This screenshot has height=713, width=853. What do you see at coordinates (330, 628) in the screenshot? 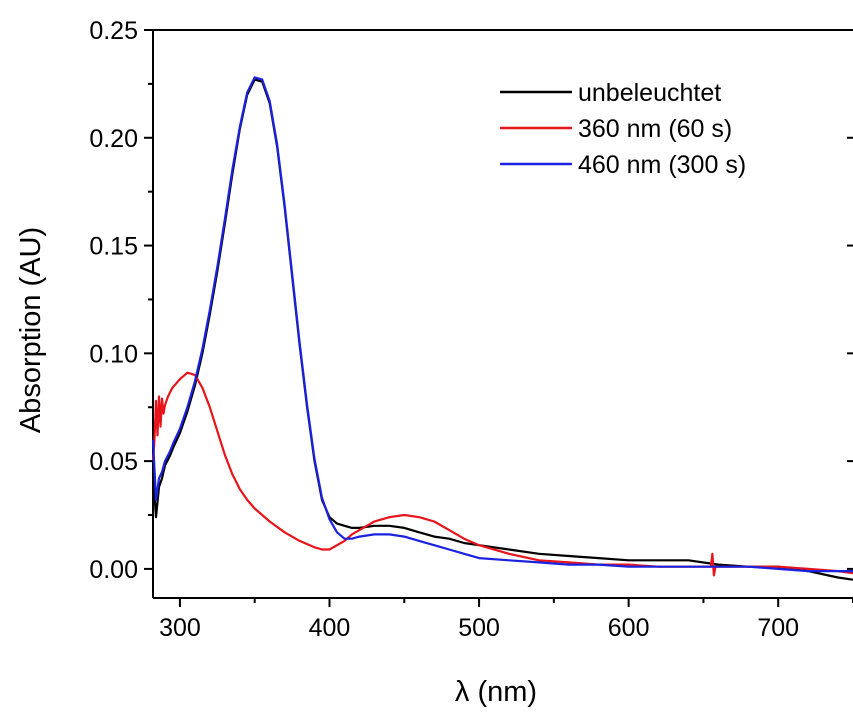
I see `x-tick-label: 400` at bounding box center [330, 628].